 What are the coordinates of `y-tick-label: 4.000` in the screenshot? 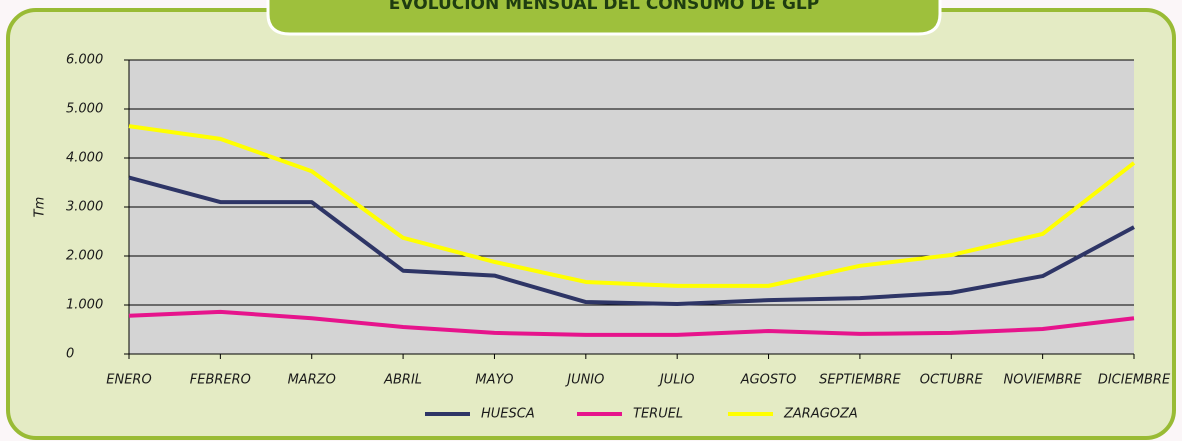 It's located at (84, 158).